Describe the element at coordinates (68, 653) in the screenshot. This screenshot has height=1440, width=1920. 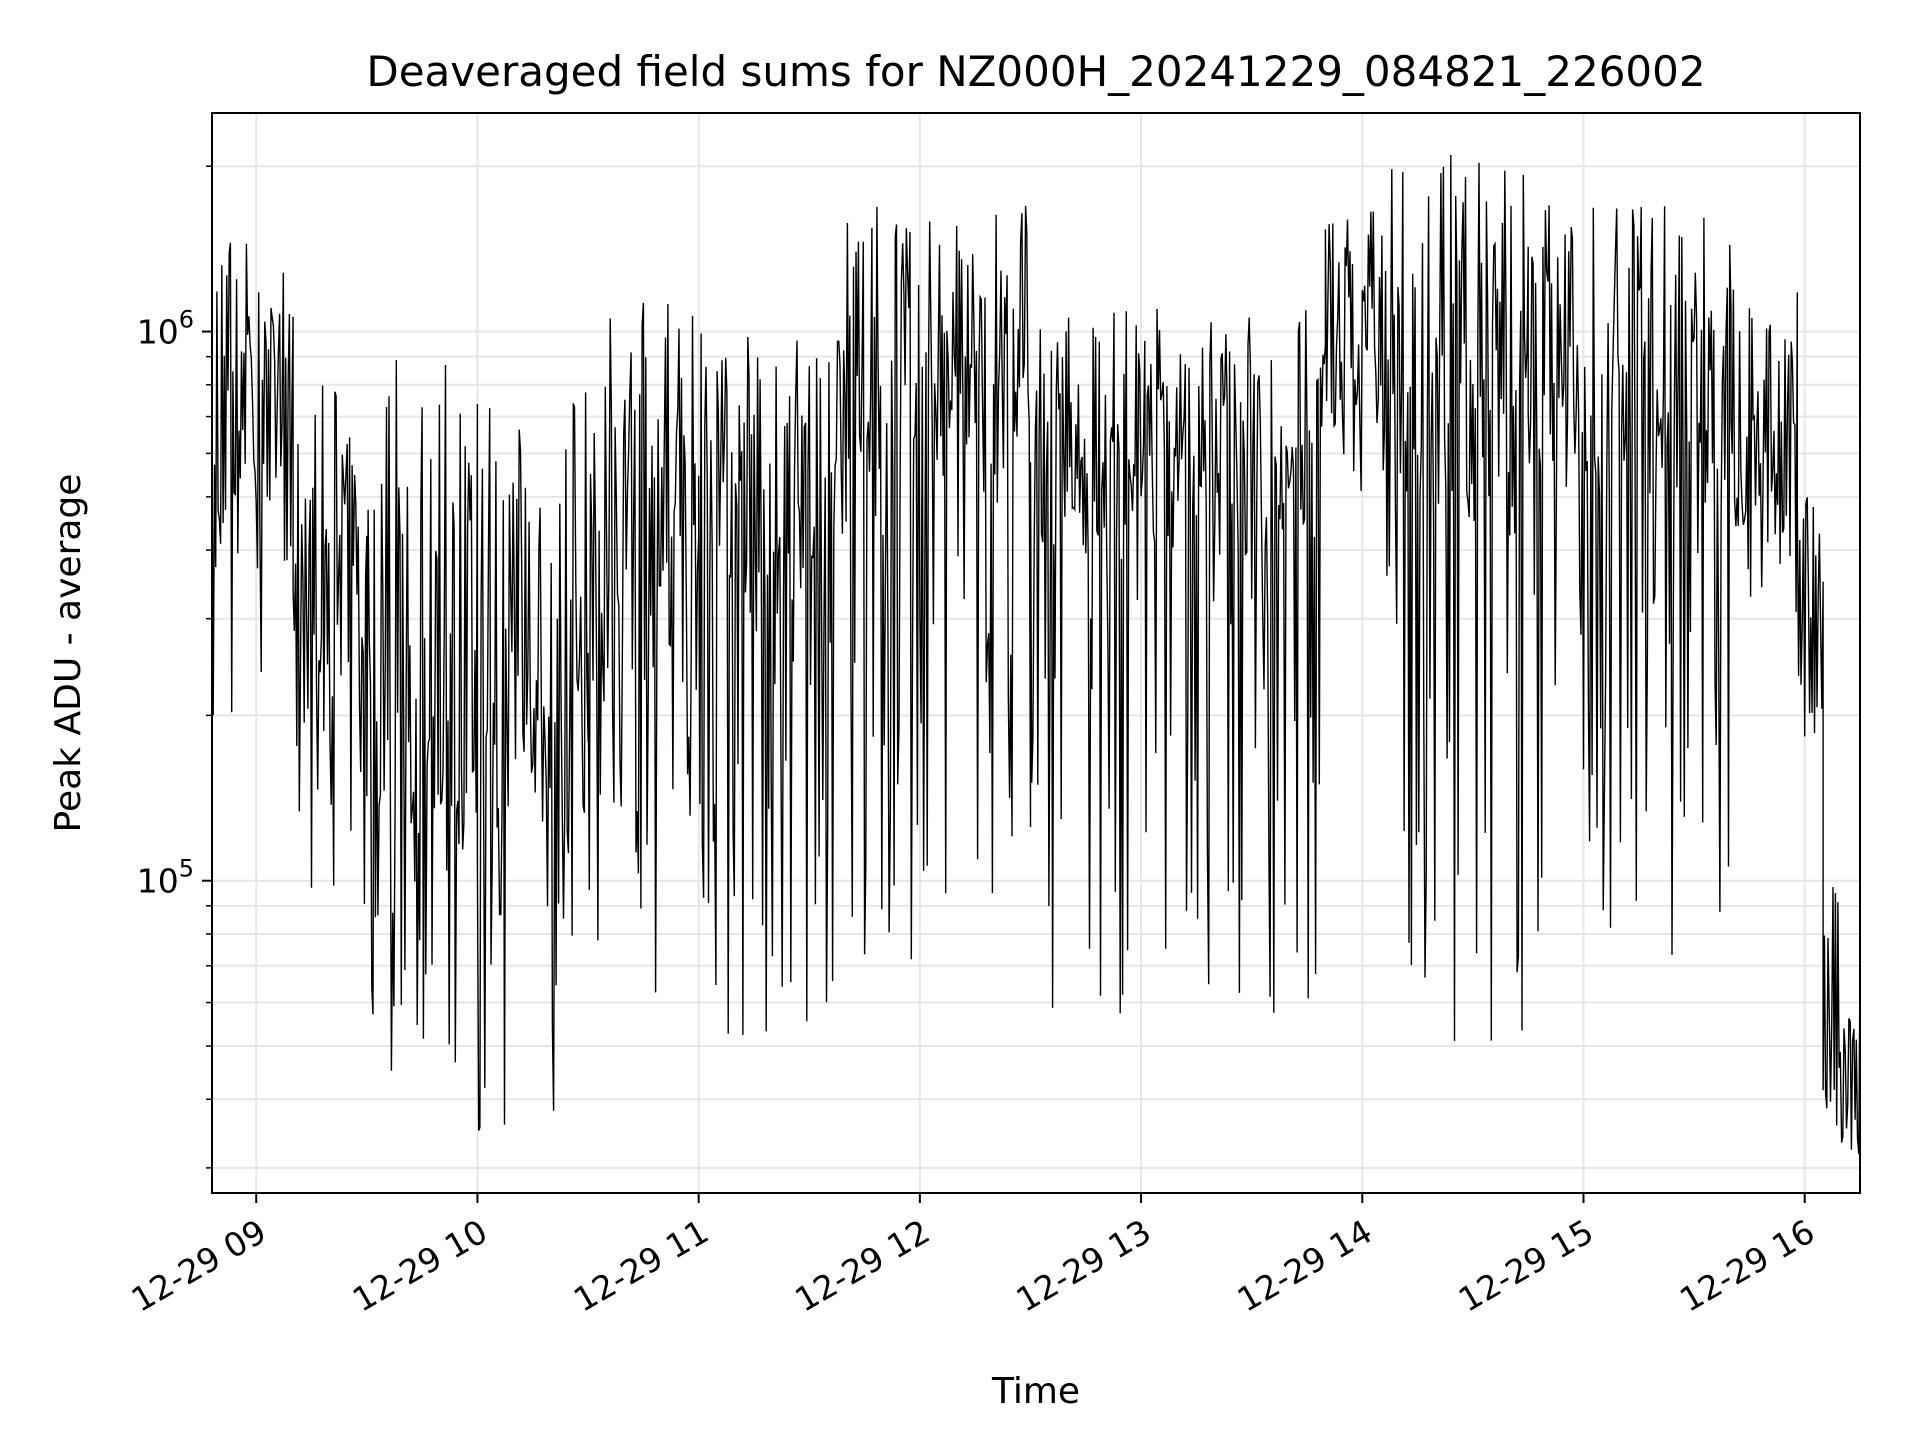
I see `y-axis-label: Peak ADU - average` at that location.